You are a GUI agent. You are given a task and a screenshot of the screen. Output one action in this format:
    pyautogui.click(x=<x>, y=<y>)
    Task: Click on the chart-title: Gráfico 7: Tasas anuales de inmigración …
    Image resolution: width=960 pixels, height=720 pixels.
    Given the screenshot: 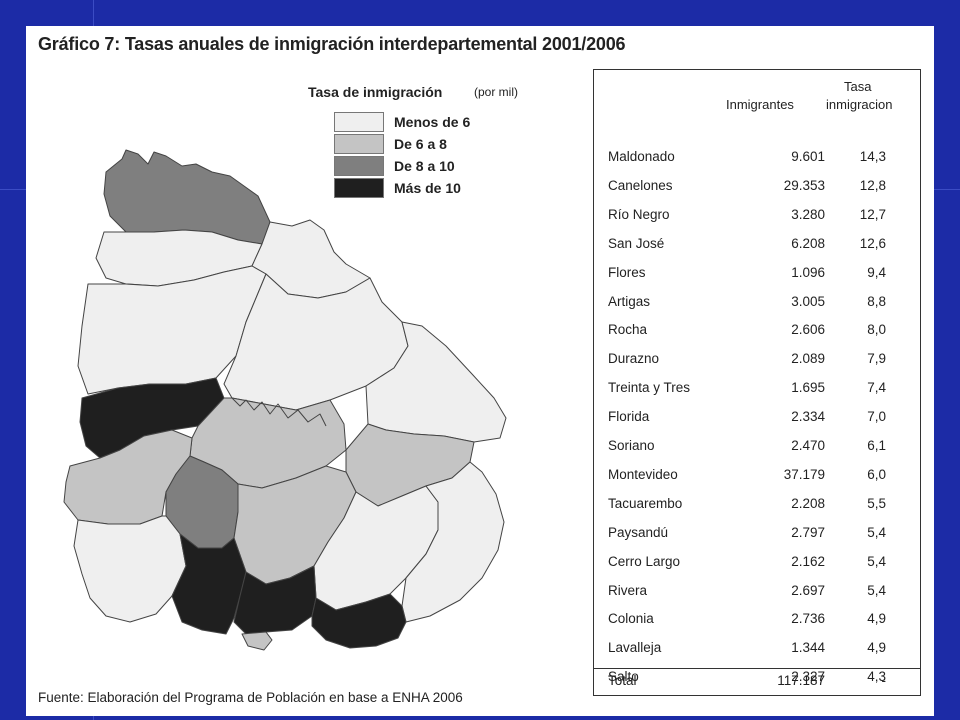 What is the action you would take?
    pyautogui.click(x=332, y=44)
    